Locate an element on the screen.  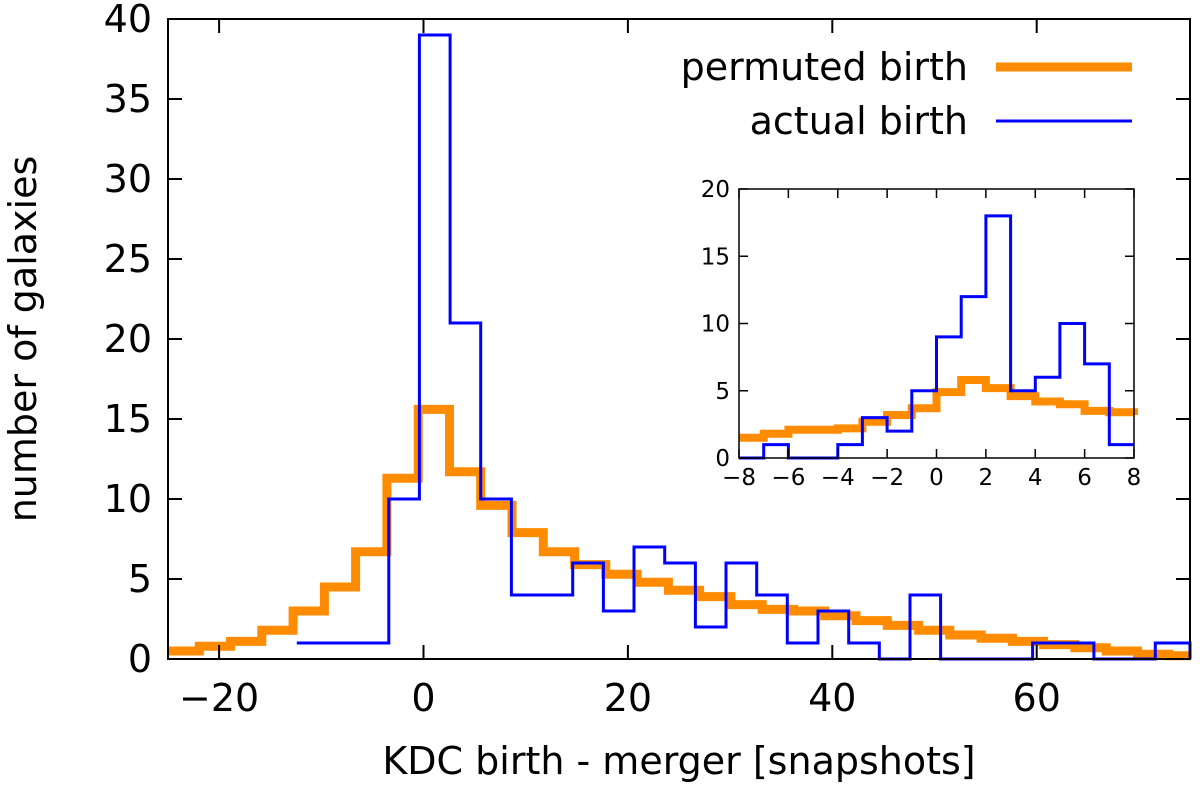
inset-x-tick-label: −6 is located at coordinates (788, 478).